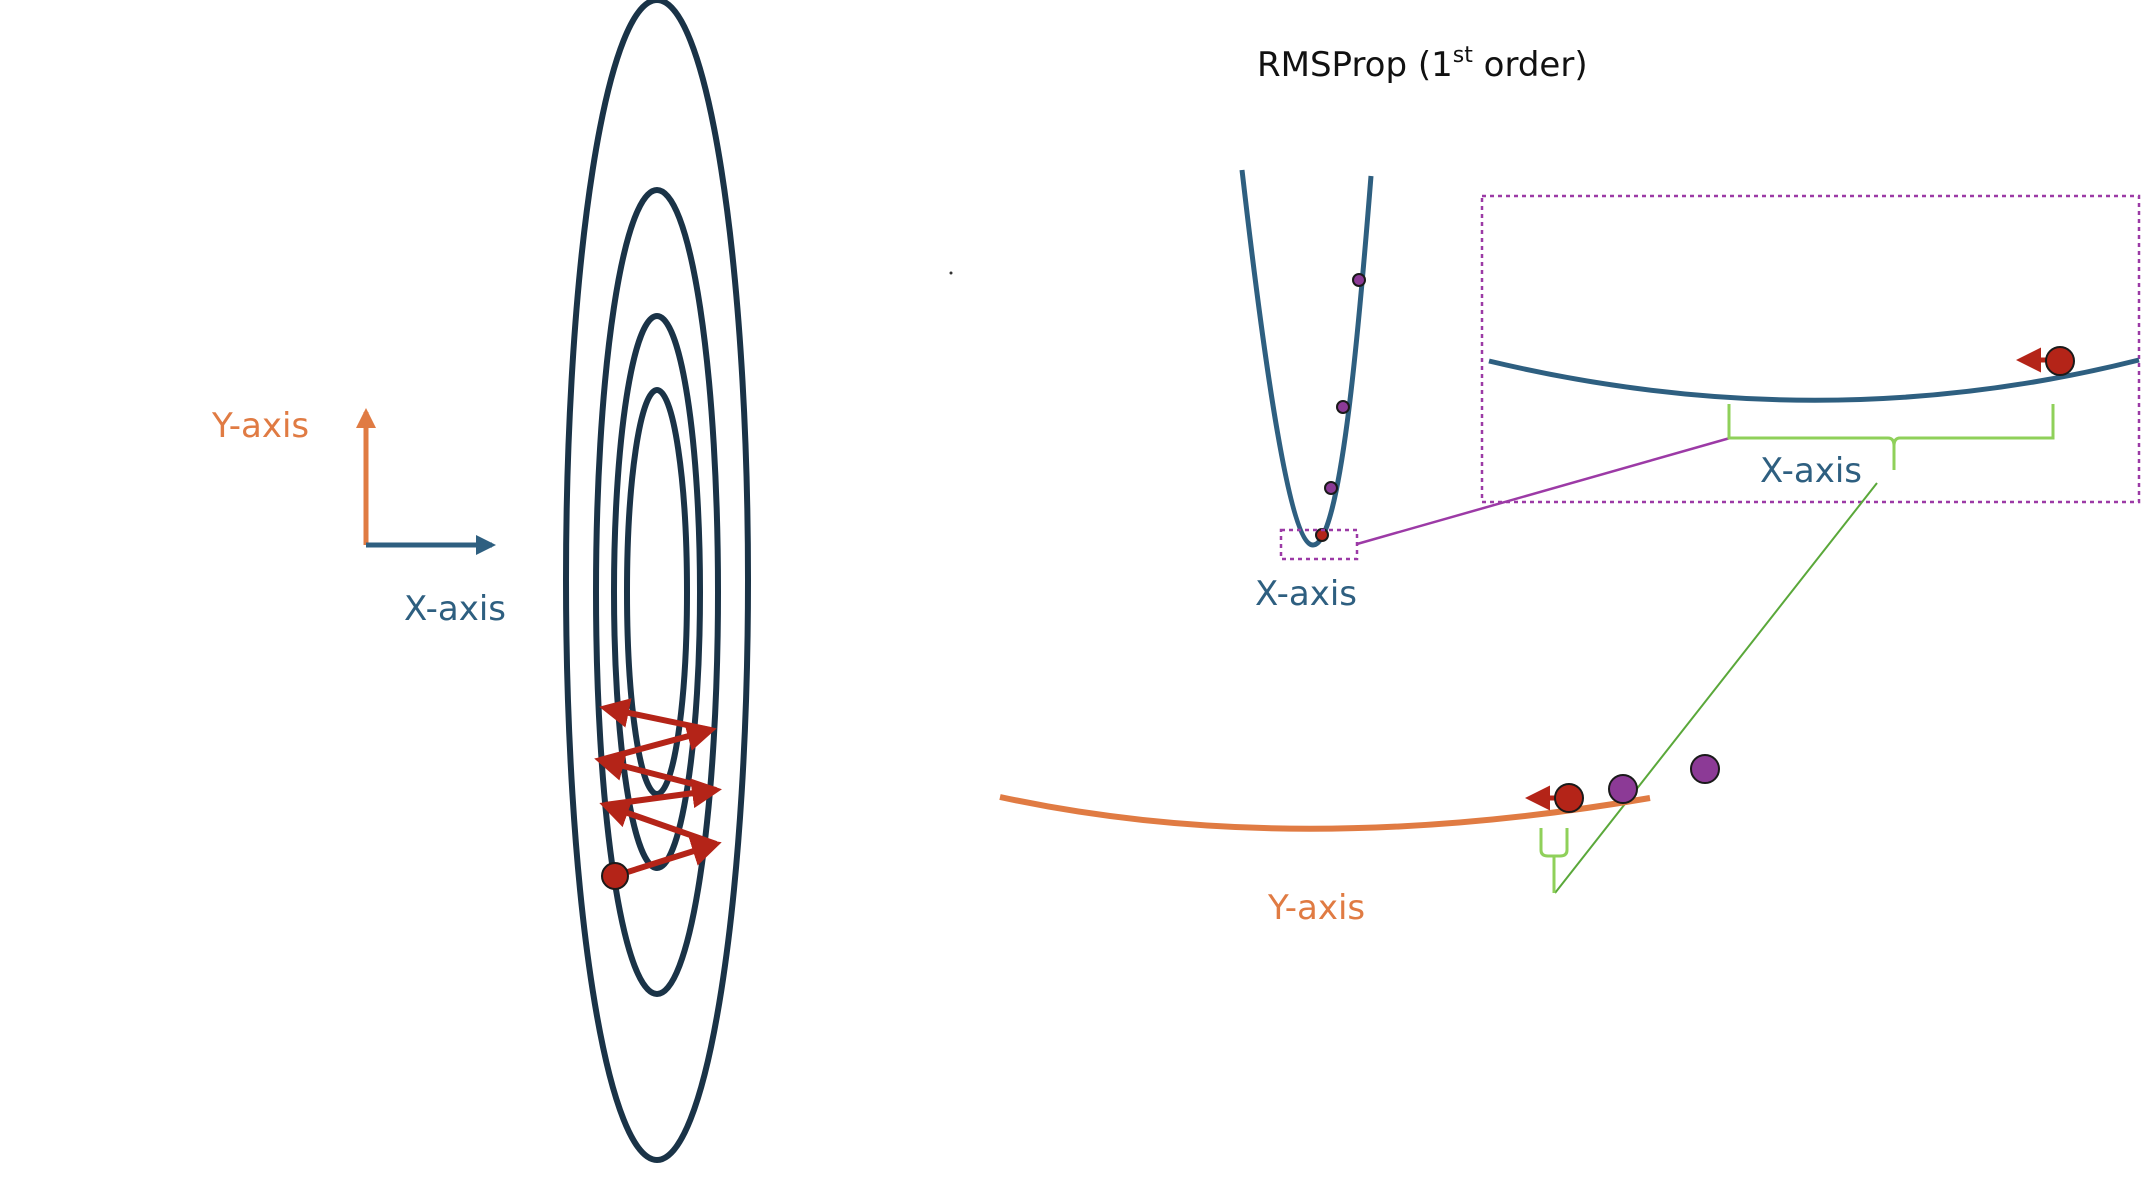 The width and height of the screenshot is (2146, 1194). I want to click on stray-dot, so click(951, 273).